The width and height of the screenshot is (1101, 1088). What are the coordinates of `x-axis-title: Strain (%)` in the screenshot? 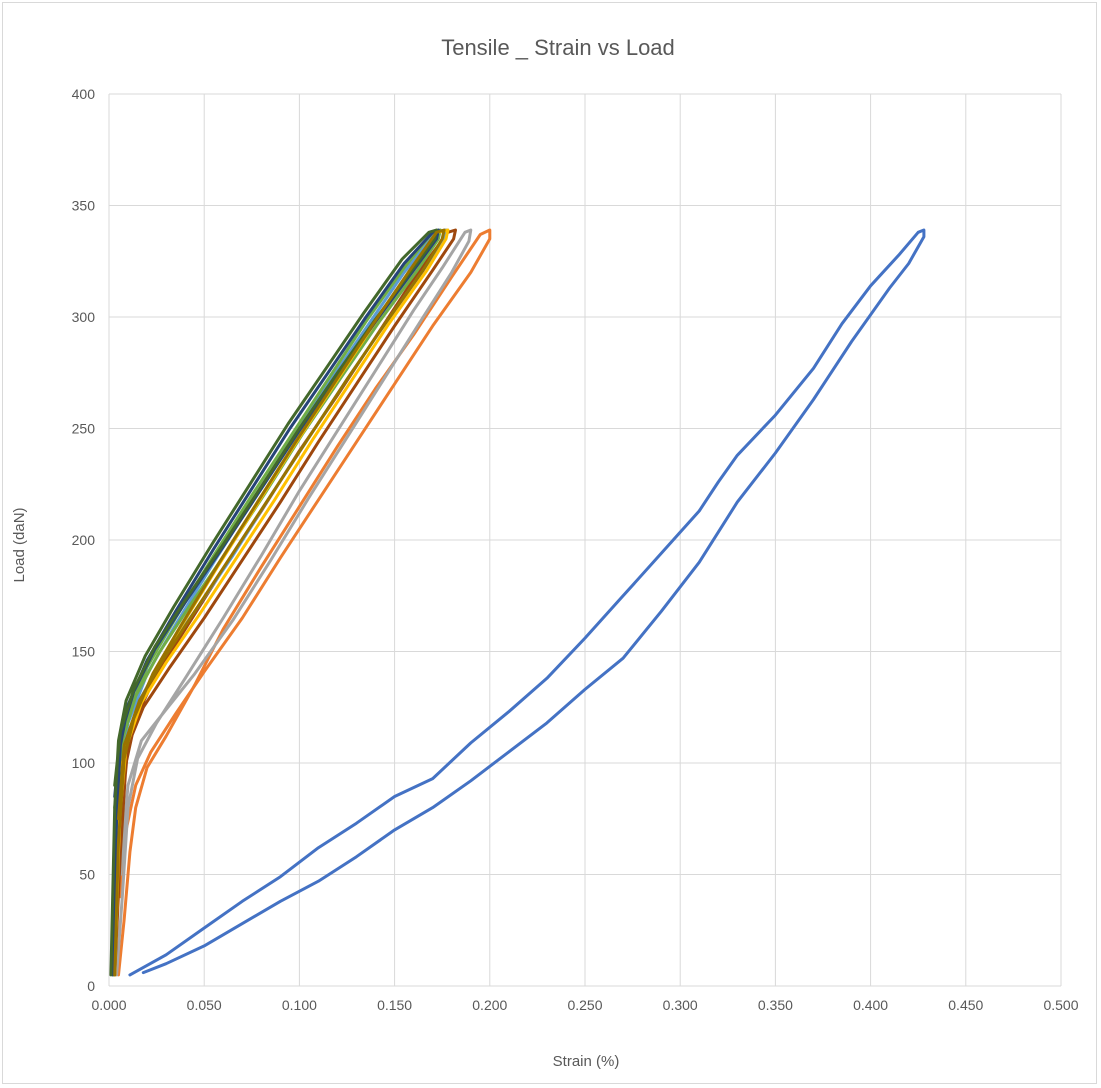 It's located at (586, 1061).